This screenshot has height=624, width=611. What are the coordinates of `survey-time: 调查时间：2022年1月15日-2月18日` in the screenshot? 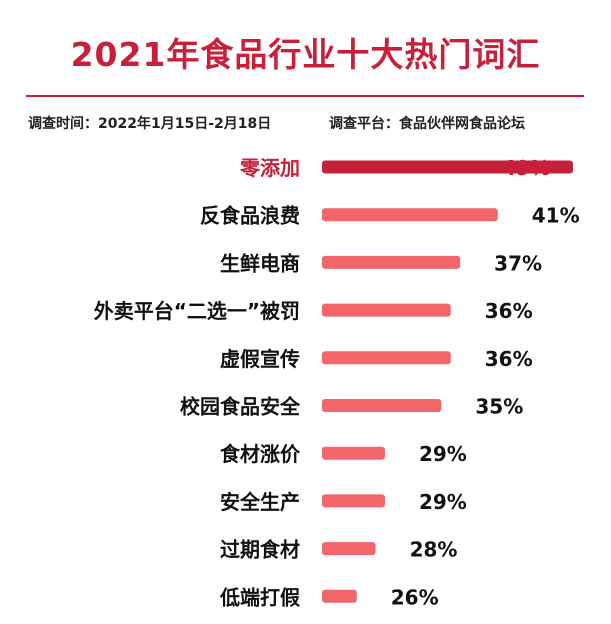 It's located at (150, 124).